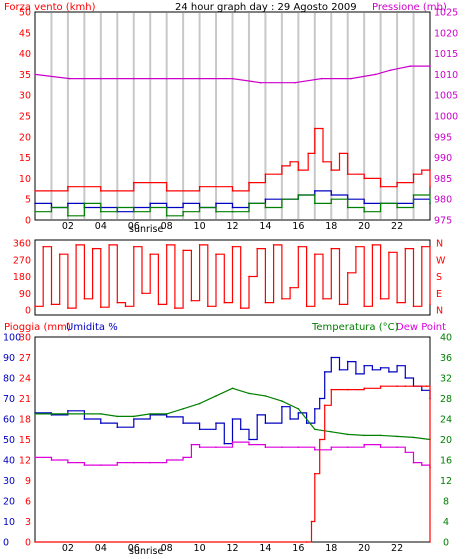 This screenshot has height=559, width=467. What do you see at coordinates (446, 502) in the screenshot?
I see `temperature-tick-label: 8` at bounding box center [446, 502].